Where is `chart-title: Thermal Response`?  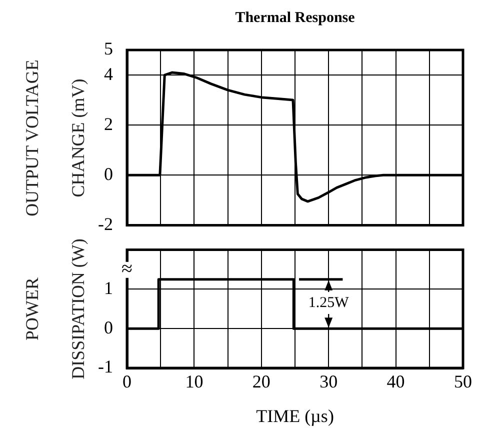
chart-title: Thermal Response is located at coordinates (295, 18).